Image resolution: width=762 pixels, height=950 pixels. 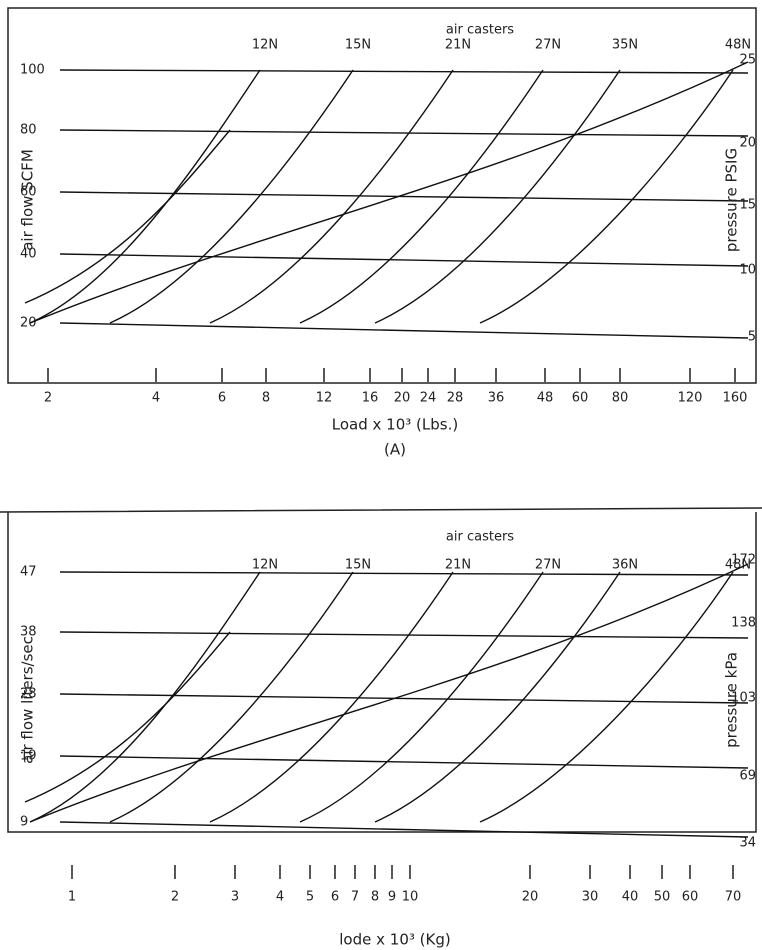 I want to click on x-axis-title: Load x 10³ (Lbs.), so click(x=395, y=425).